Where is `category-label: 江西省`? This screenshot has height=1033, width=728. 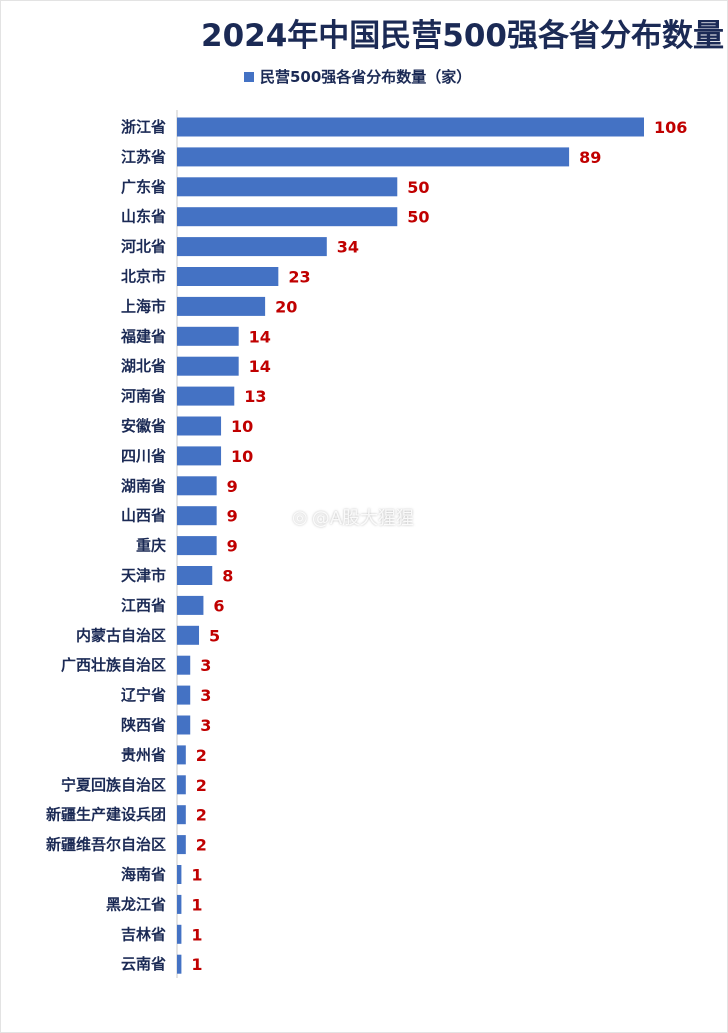 category-label: 江西省 is located at coordinates (143, 605).